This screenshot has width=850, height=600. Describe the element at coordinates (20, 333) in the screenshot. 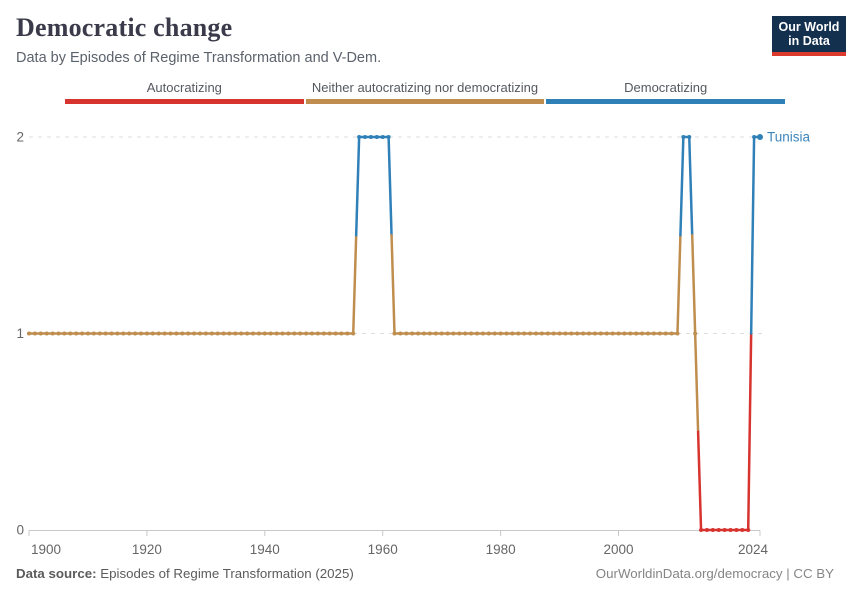

I see `y-tick-label: 1` at that location.